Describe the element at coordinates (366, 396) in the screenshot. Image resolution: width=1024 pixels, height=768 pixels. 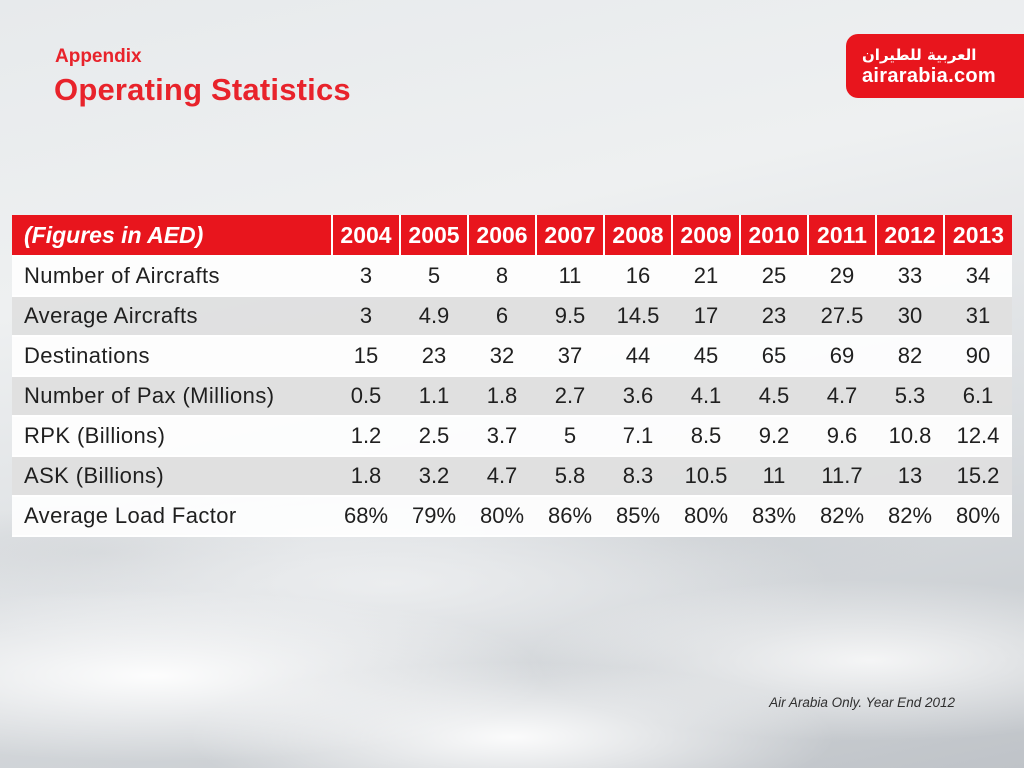
I see `row-value: 0.5` at that location.